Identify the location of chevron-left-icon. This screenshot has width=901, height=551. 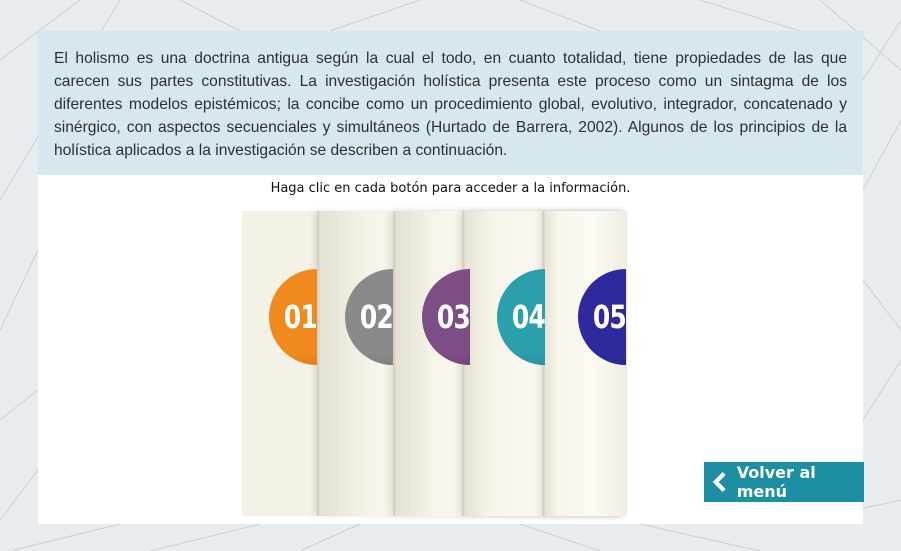
(719, 482).